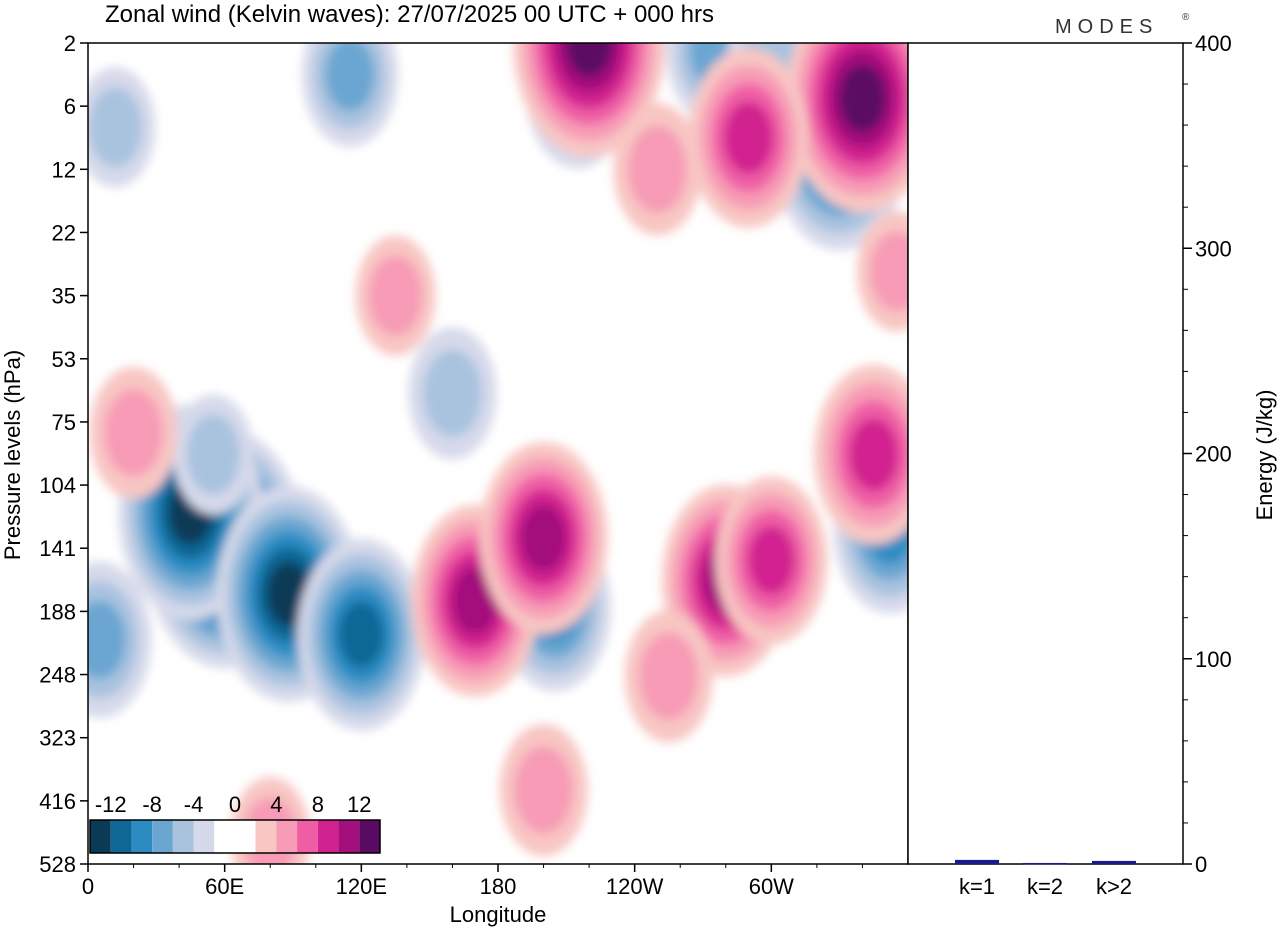  Describe the element at coordinates (1106, 27) in the screenshot. I see `brand-logo: MODES` at that location.